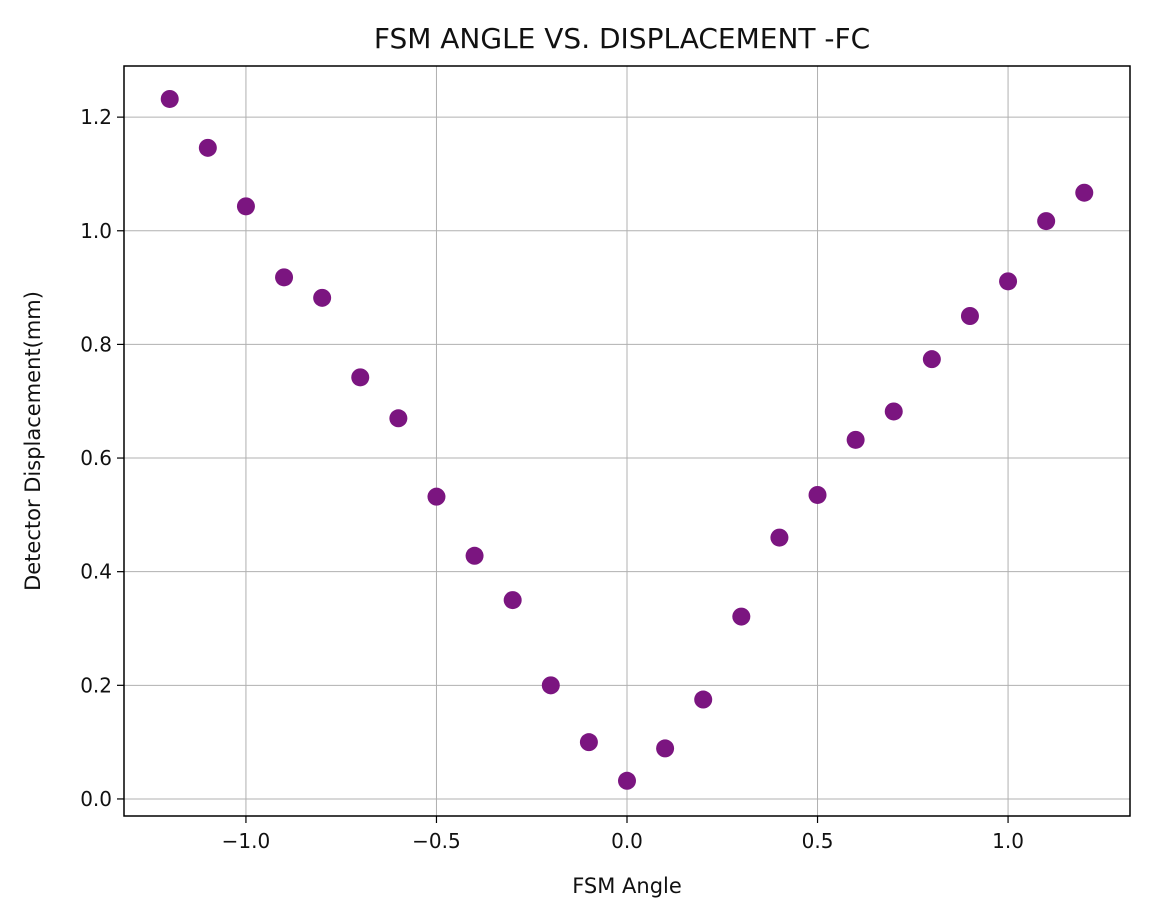 This screenshot has width=1149, height=918. I want to click on y-axis-label: Detector Displacement(mm), so click(33, 441).